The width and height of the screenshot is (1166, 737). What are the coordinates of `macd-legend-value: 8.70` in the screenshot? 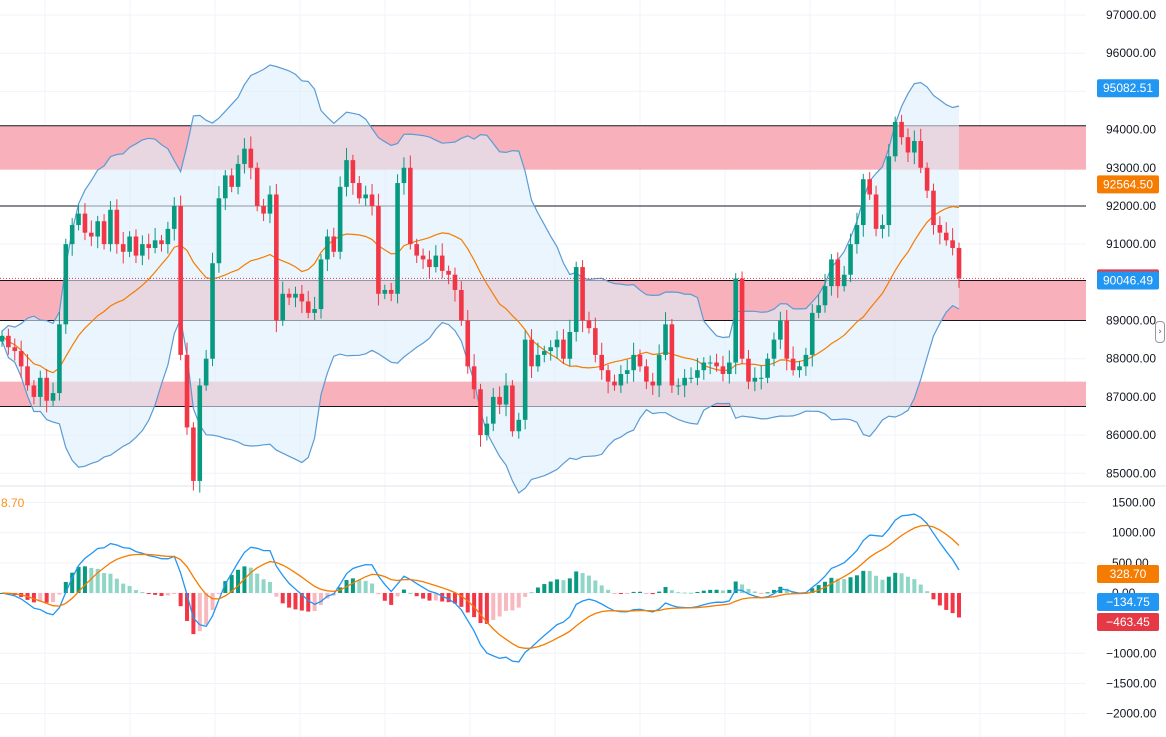 It's located at (13, 503).